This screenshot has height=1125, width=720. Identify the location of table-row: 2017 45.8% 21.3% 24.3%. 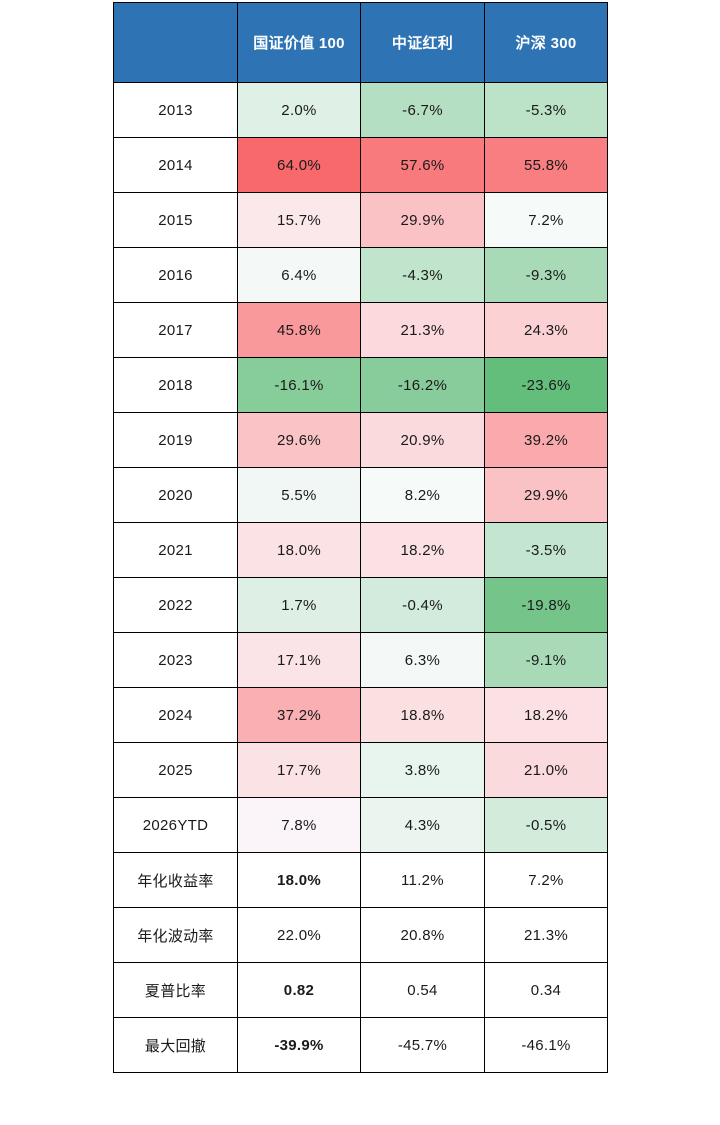
(360, 330).